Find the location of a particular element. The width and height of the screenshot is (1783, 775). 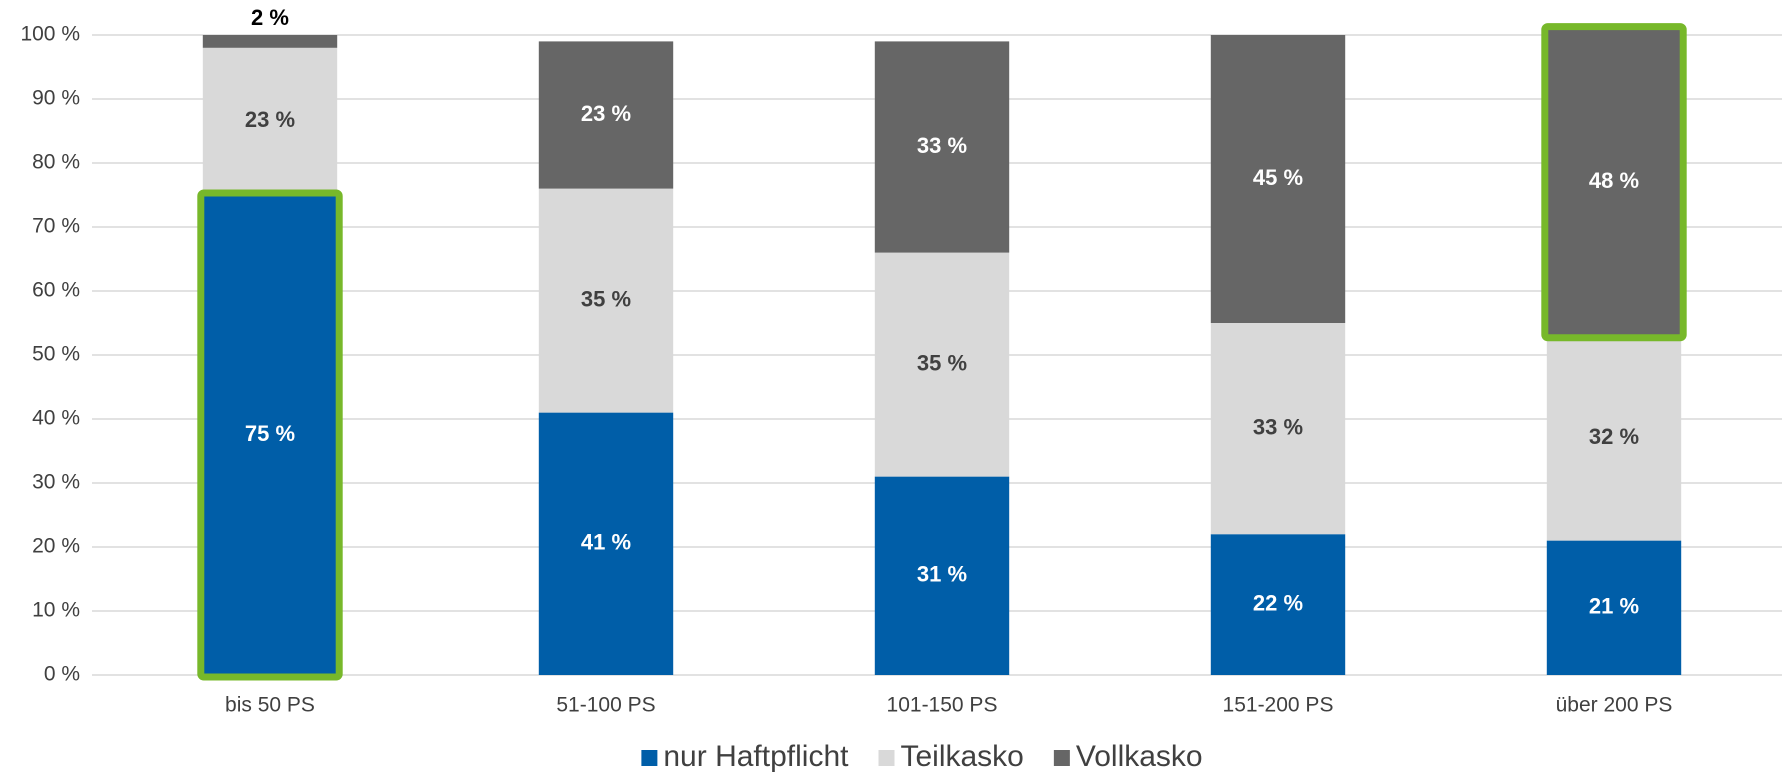

y-tick-label: 20 % is located at coordinates (56, 546).